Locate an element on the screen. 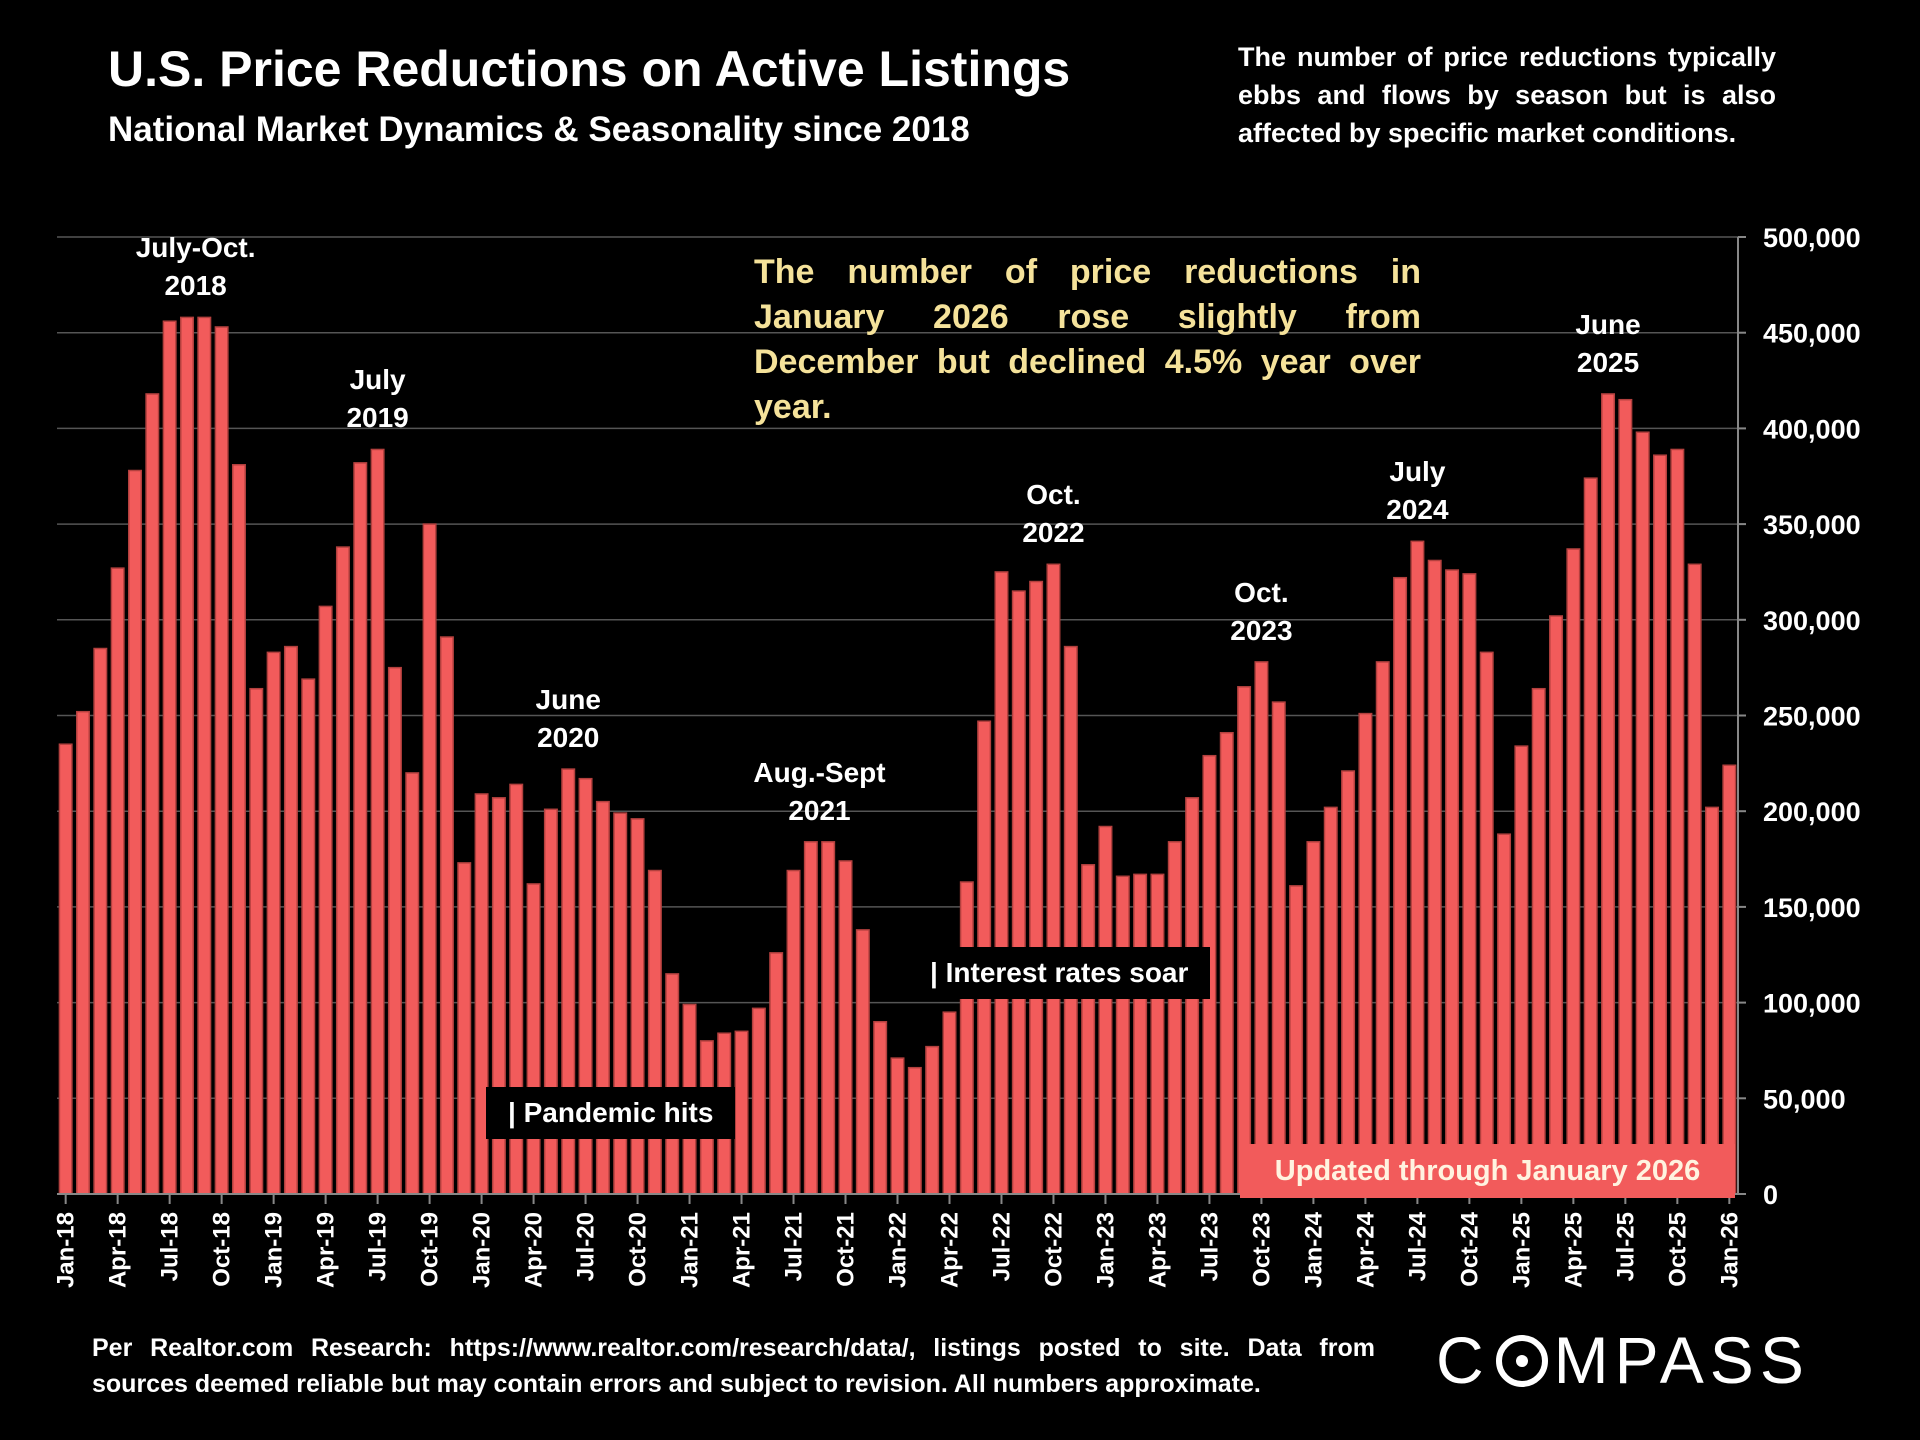 This screenshot has width=1920, height=1440. compass-logo: C MPASS is located at coordinates (1623, 1360).